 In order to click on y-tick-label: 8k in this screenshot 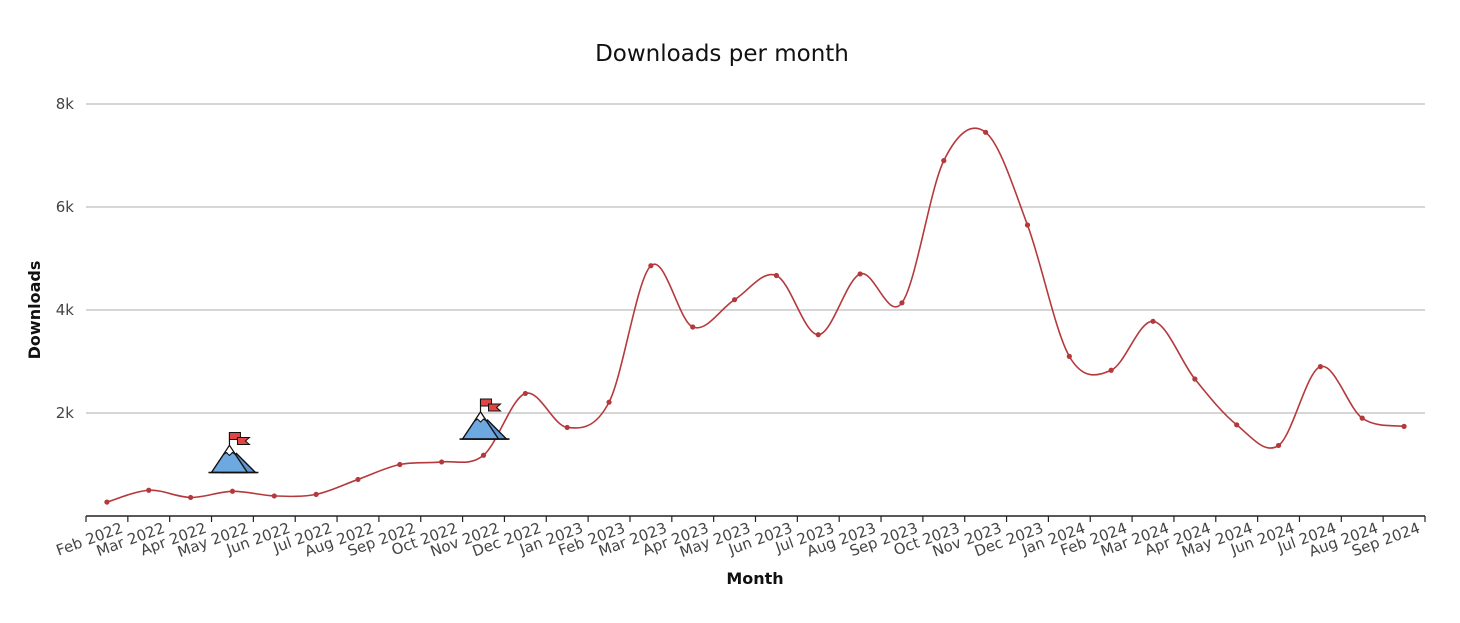, I will do `click(65, 104)`.